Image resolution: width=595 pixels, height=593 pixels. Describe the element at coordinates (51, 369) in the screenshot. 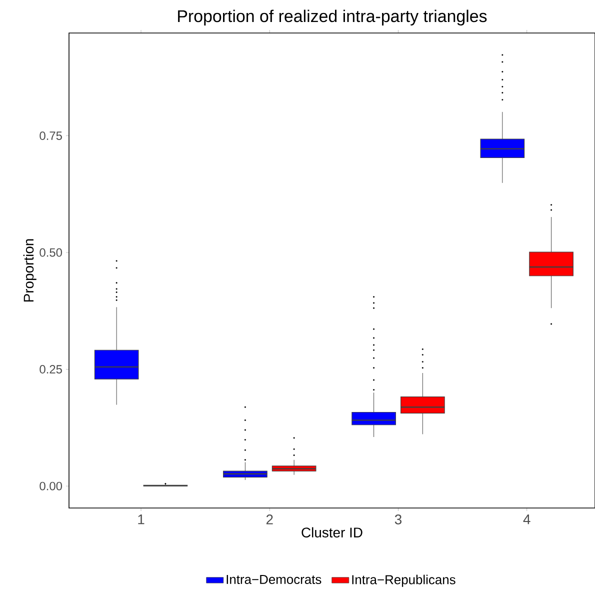

I see `y-tick-label: 0.25` at that location.